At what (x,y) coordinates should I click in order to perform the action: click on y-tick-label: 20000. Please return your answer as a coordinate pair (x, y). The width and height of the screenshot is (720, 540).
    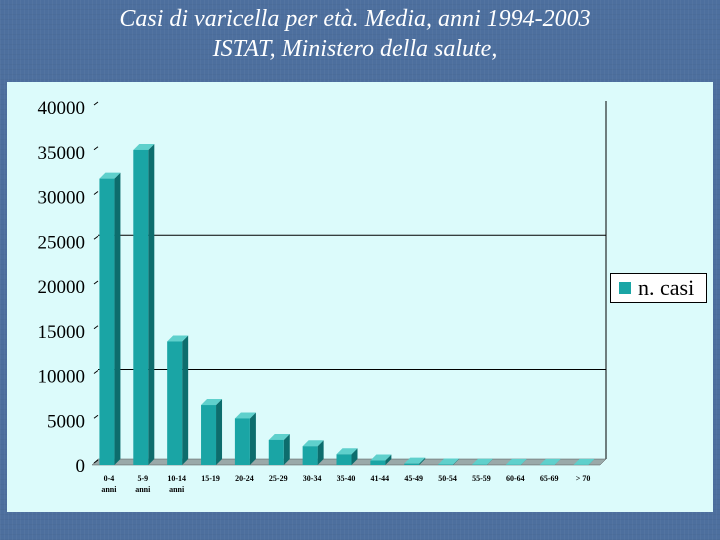
    Looking at the image, I should click on (62, 287).